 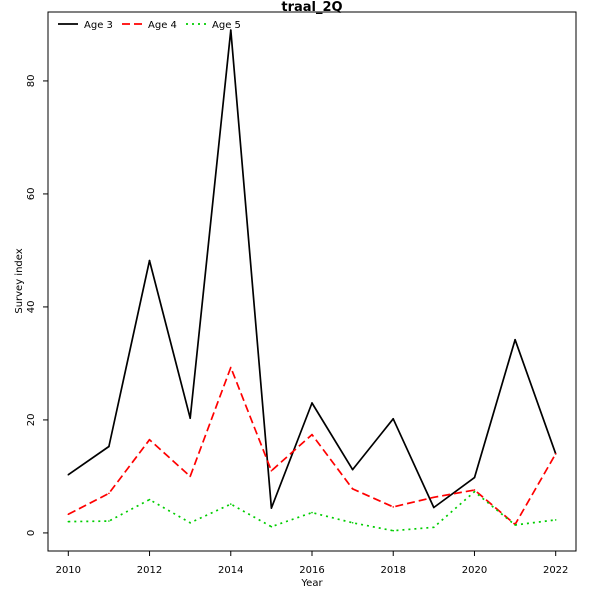 What do you see at coordinates (31, 194) in the screenshot?
I see `y-tick-label: 60` at bounding box center [31, 194].